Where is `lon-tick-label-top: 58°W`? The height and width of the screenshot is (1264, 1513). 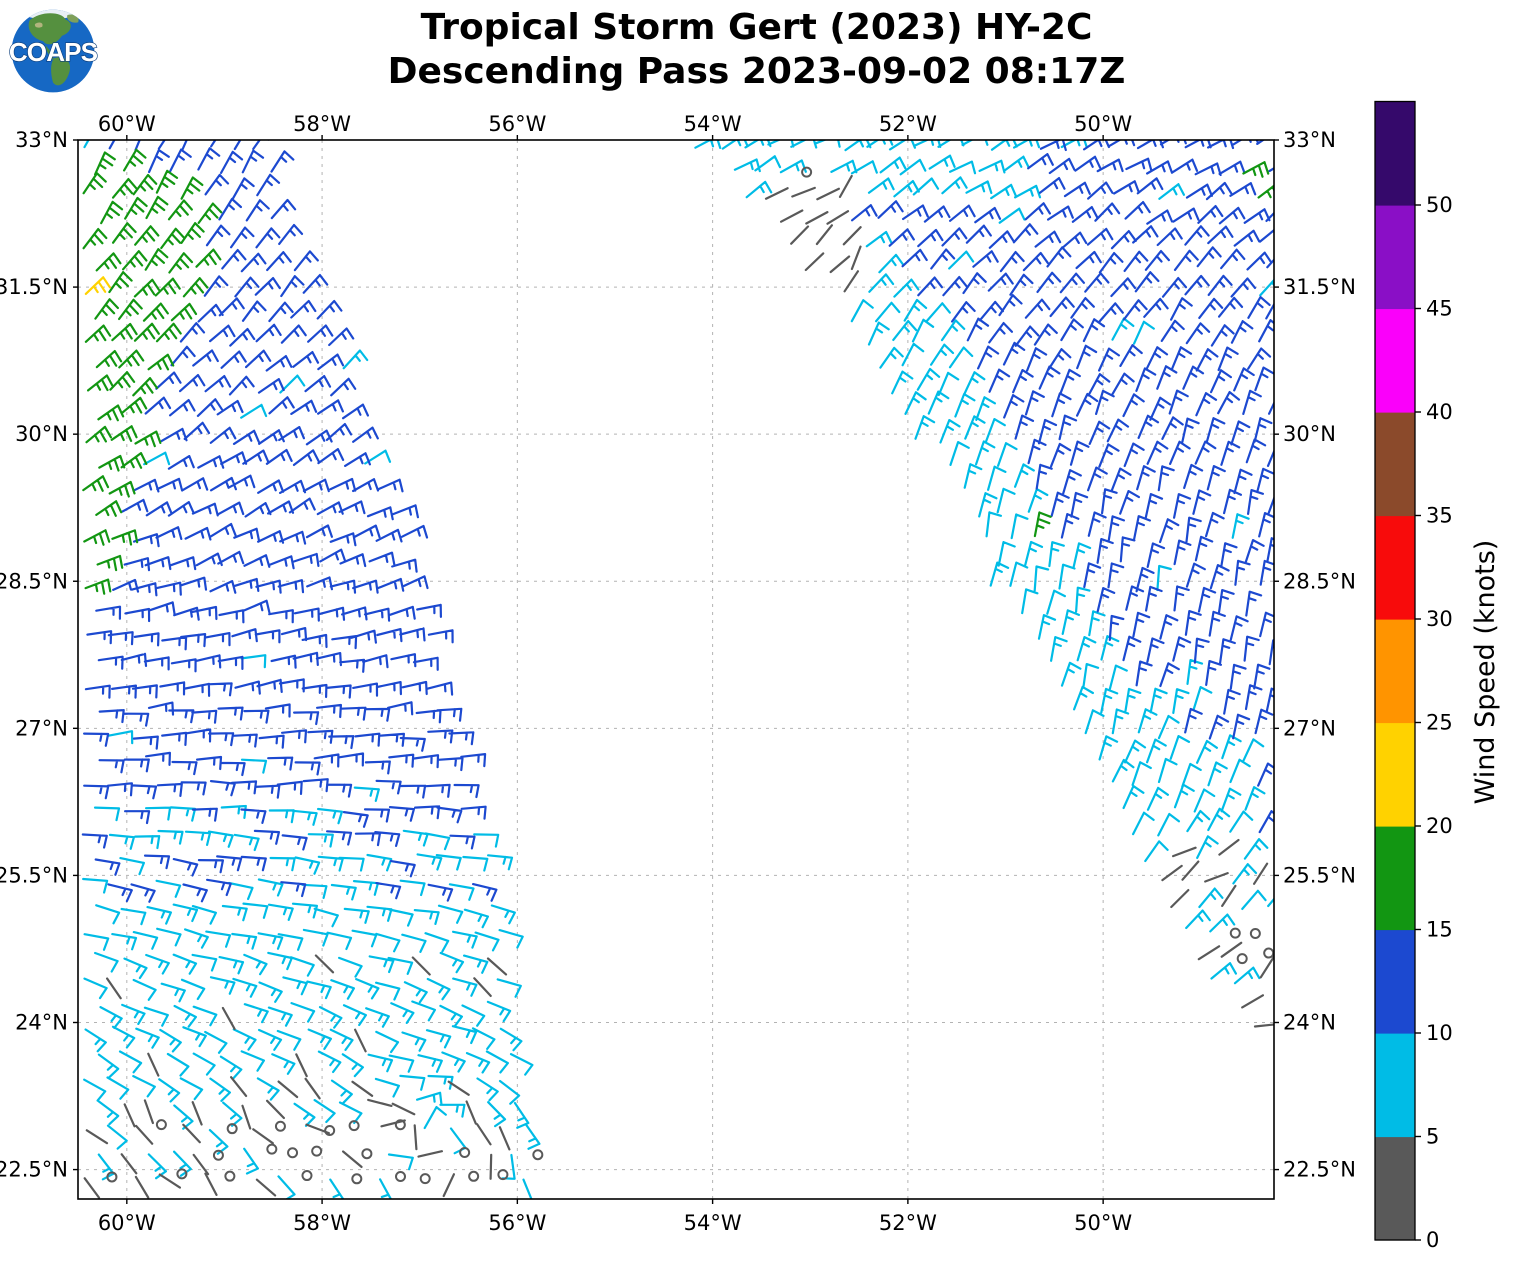 lon-tick-label-top: 58°W is located at coordinates (322, 124).